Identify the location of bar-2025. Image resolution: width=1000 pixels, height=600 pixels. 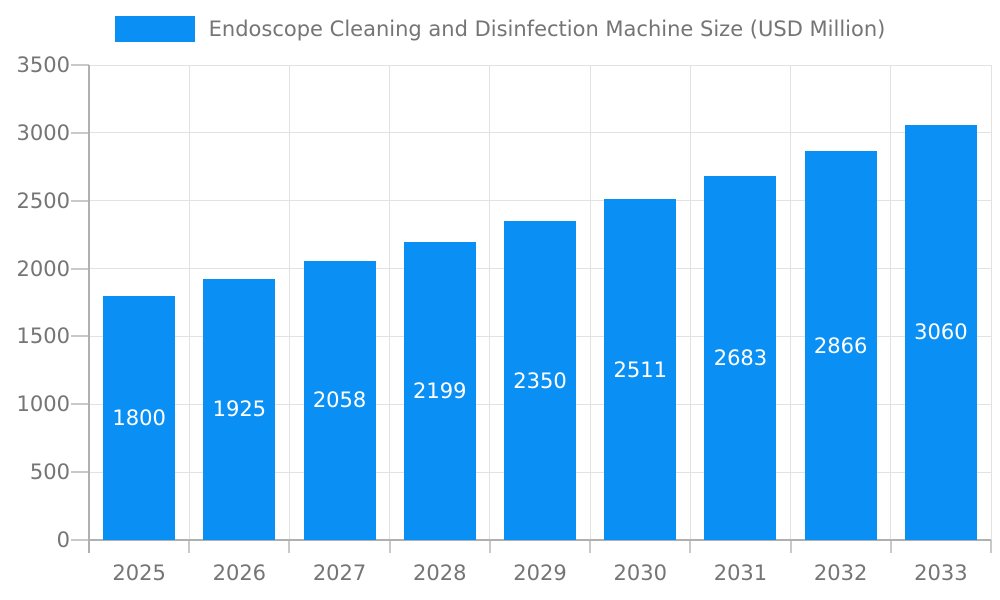
(139, 417).